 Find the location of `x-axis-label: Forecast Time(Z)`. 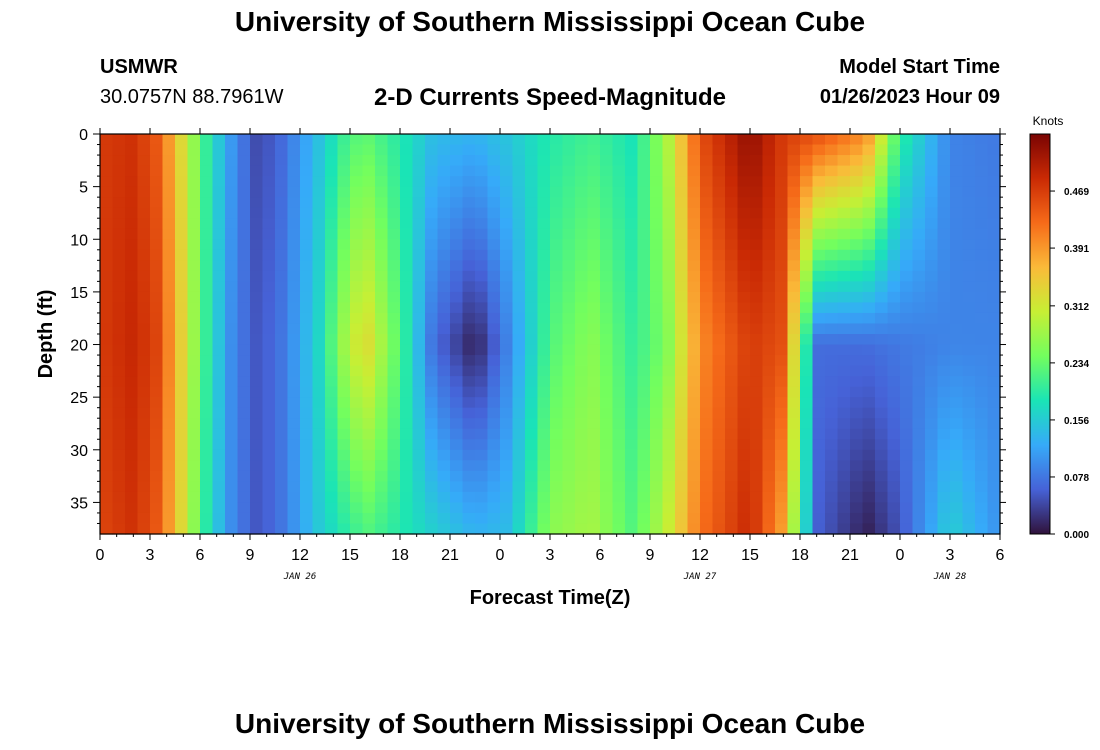

x-axis-label: Forecast Time(Z) is located at coordinates (550, 598).